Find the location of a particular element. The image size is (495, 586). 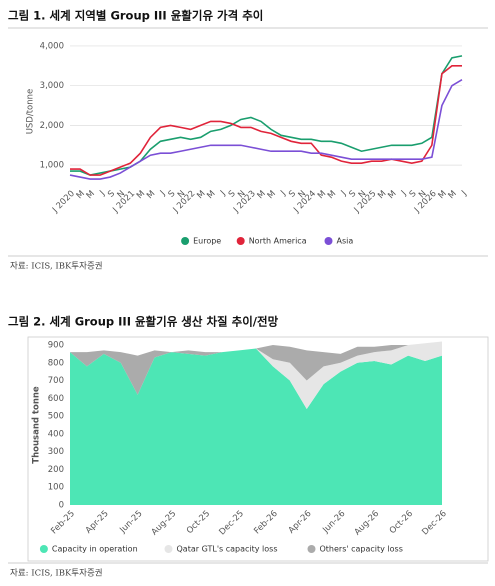

legend-label: Others' capacity loss is located at coordinates (361, 549).